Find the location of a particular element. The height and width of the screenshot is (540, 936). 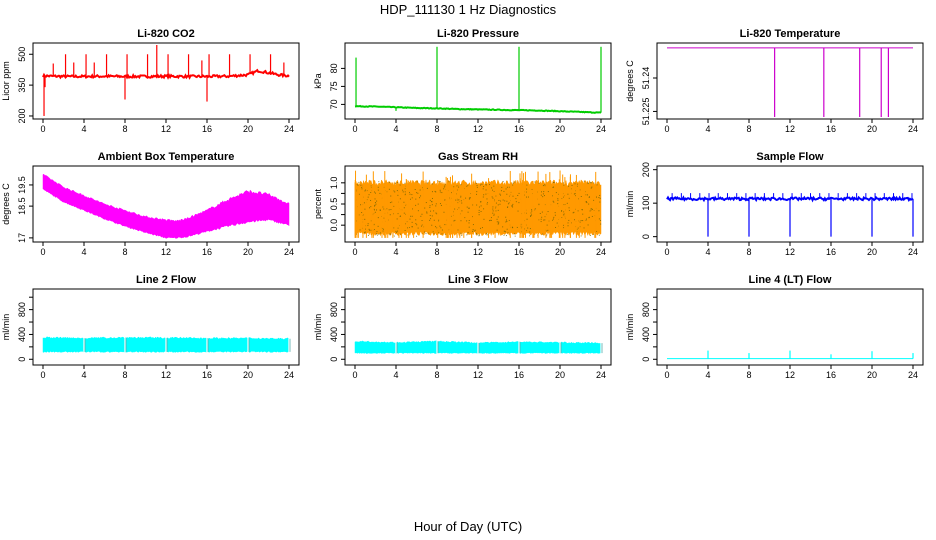

plot-frame is located at coordinates (166, 81).